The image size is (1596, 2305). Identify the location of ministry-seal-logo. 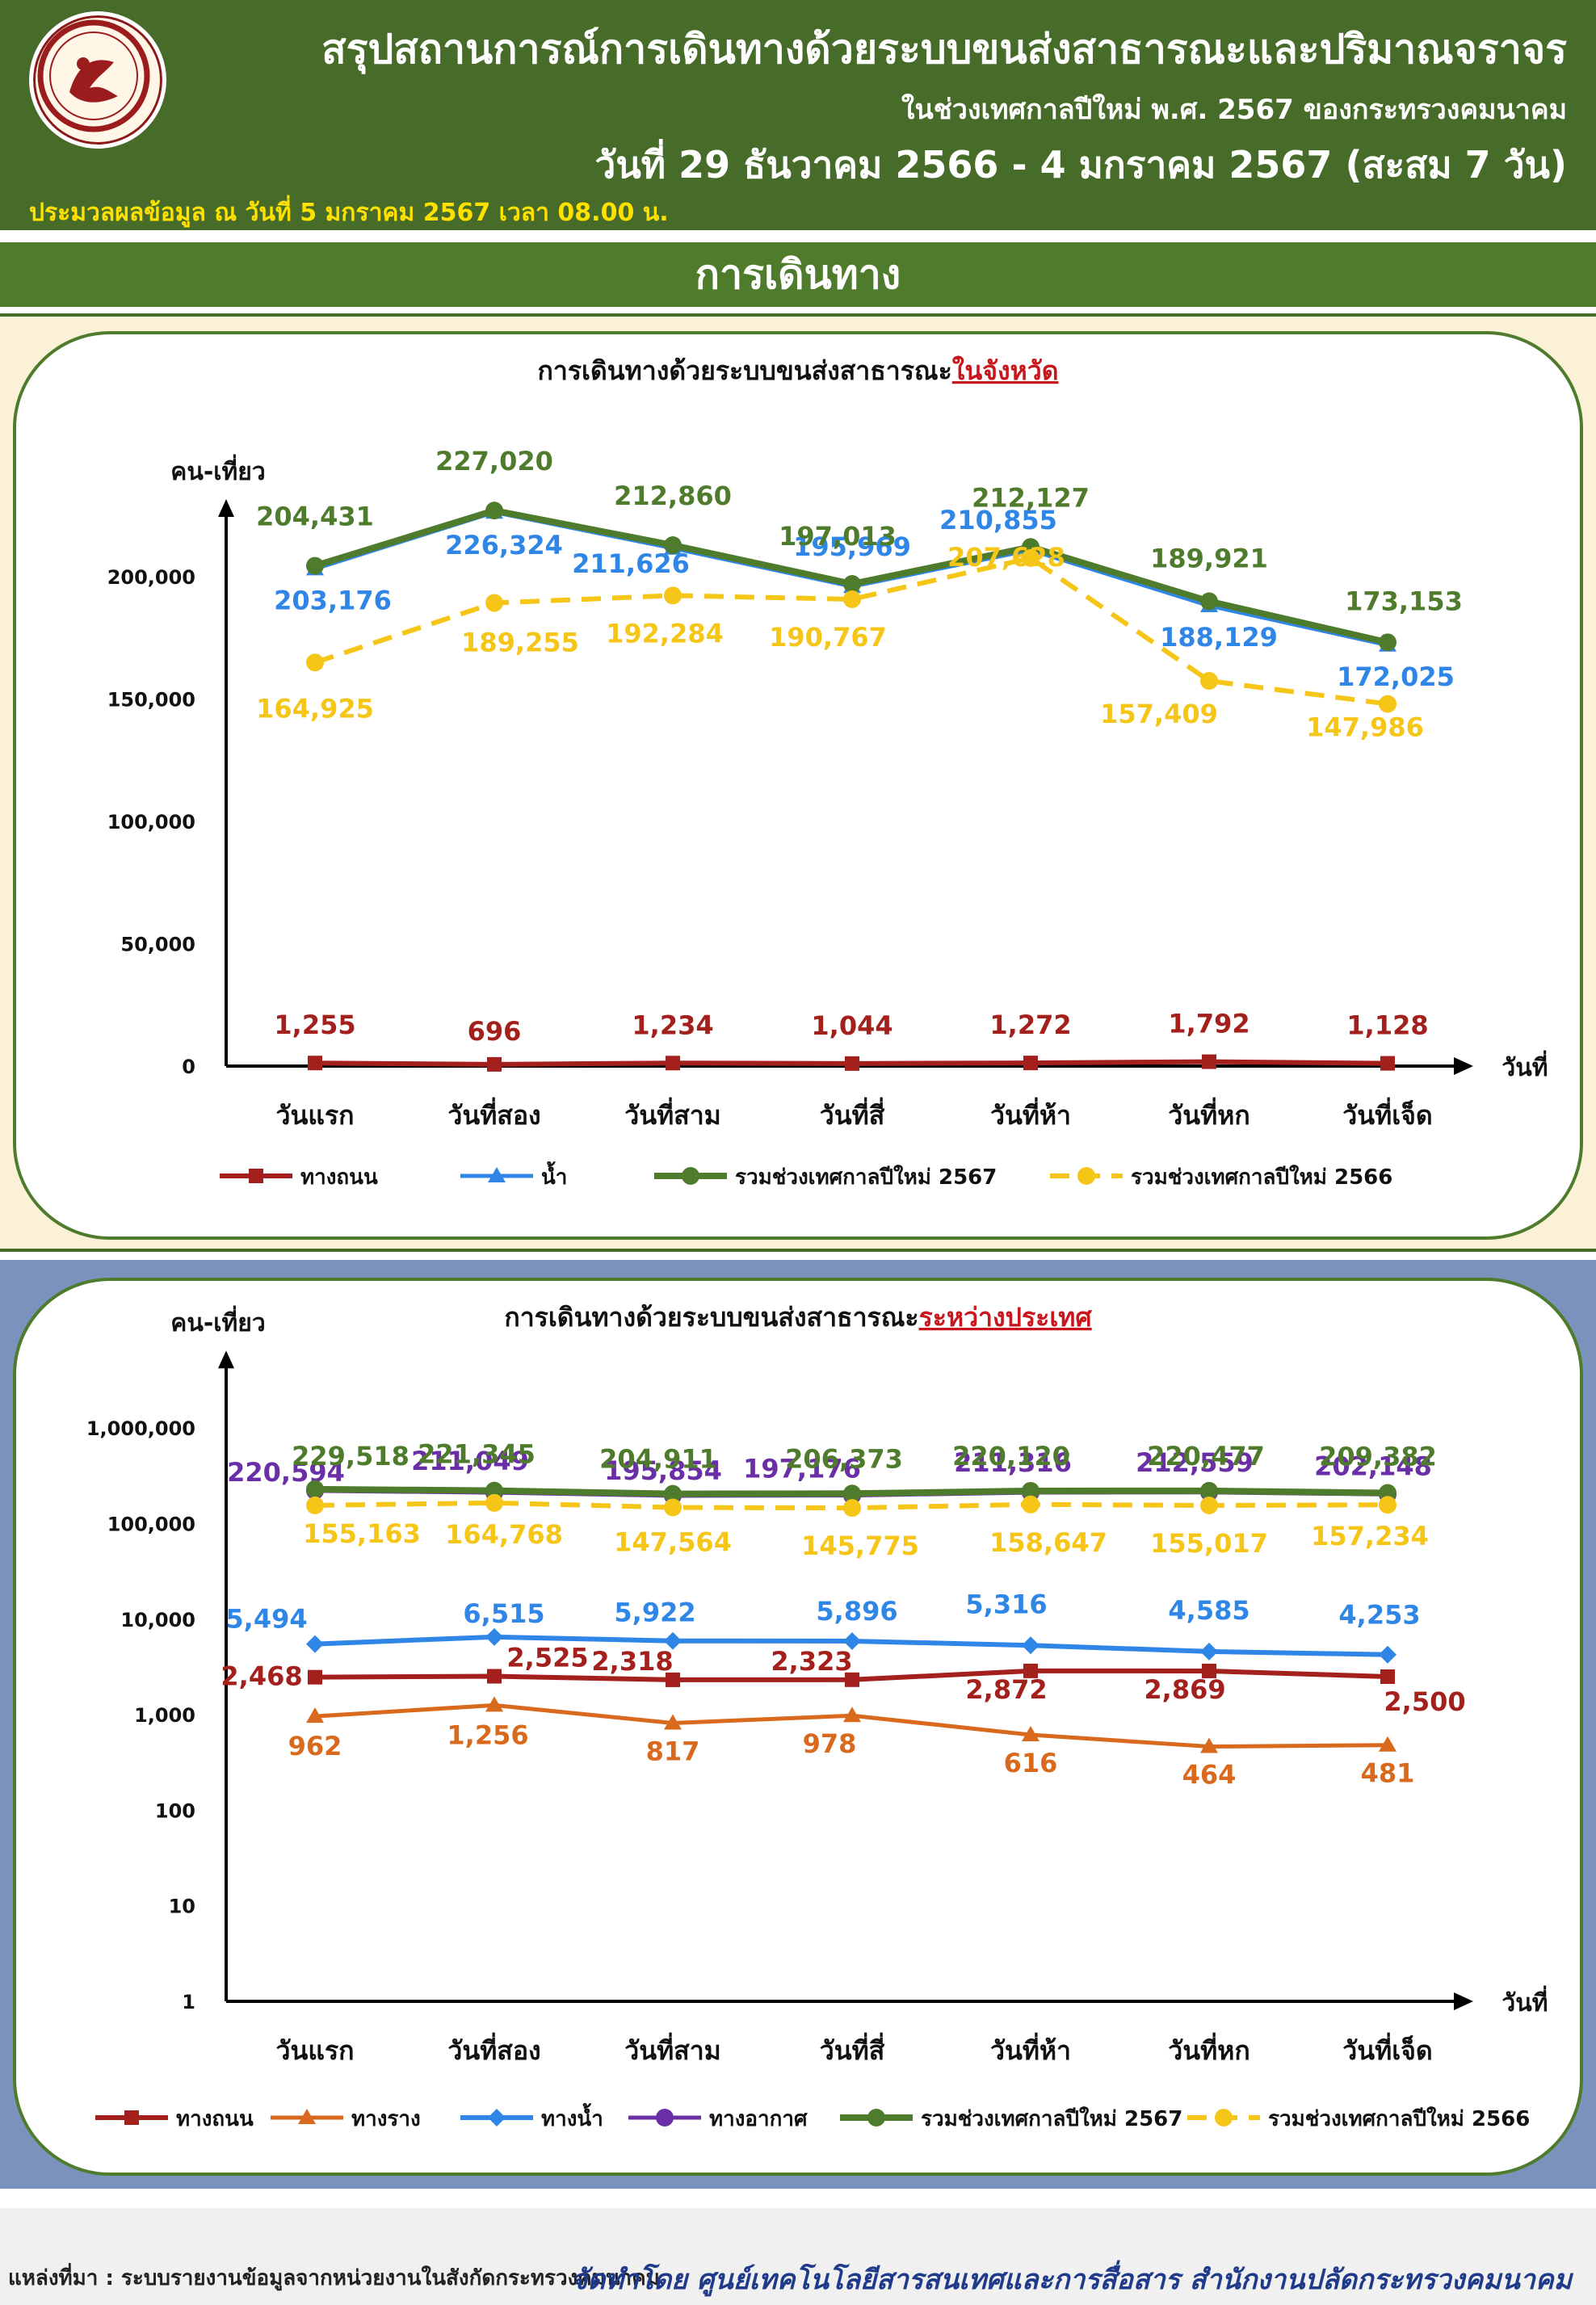
(98, 80).